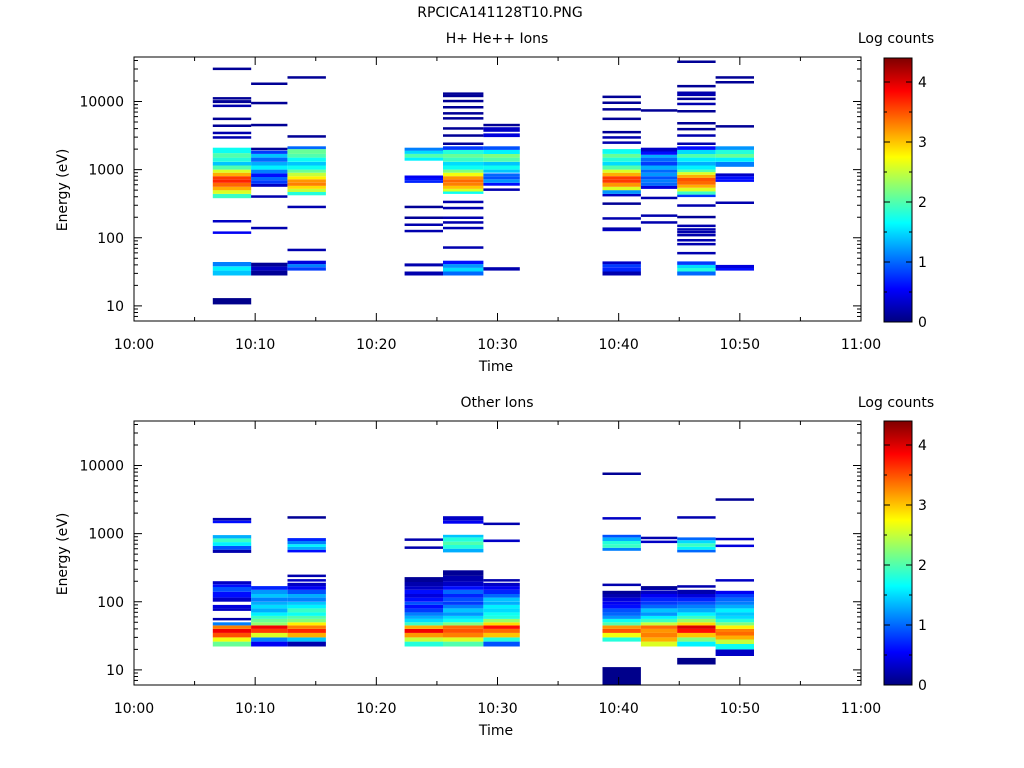 The width and height of the screenshot is (1024, 768). Describe the element at coordinates (922, 203) in the screenshot. I see `colorbar-tick-label: 2` at that location.